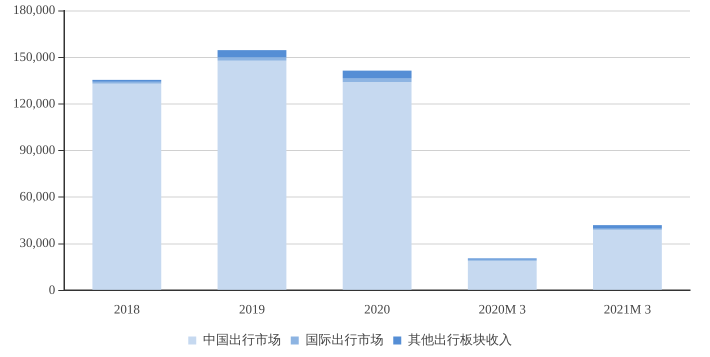  What do you see at coordinates (38, 196) in the screenshot?
I see `y-tick-label: 60,000` at bounding box center [38, 196].